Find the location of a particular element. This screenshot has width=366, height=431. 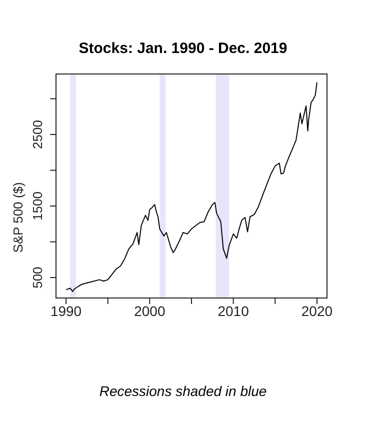

y-tick-label: 2500 is located at coordinates (37, 134).